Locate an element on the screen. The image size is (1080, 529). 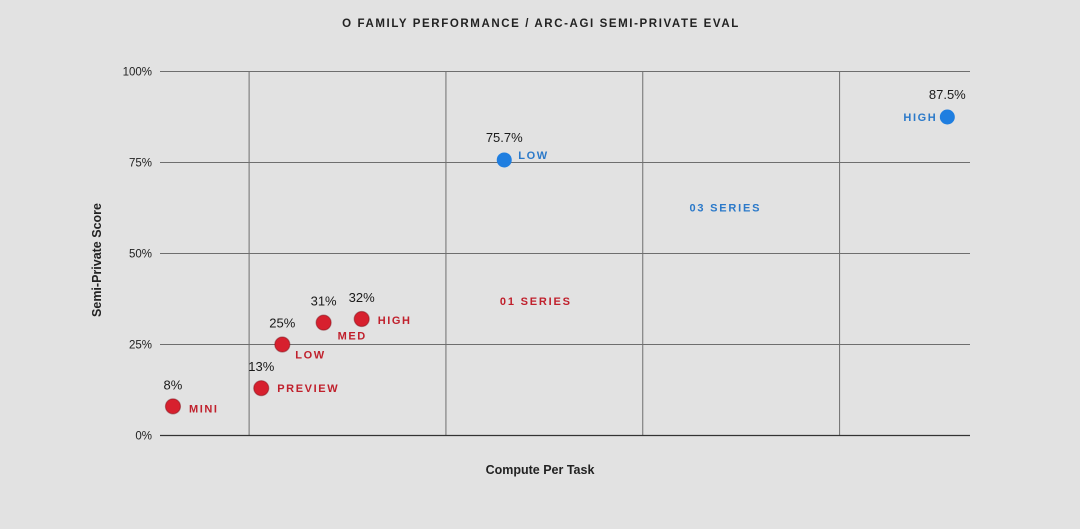
data-value-label: 8% is located at coordinates (173, 384).